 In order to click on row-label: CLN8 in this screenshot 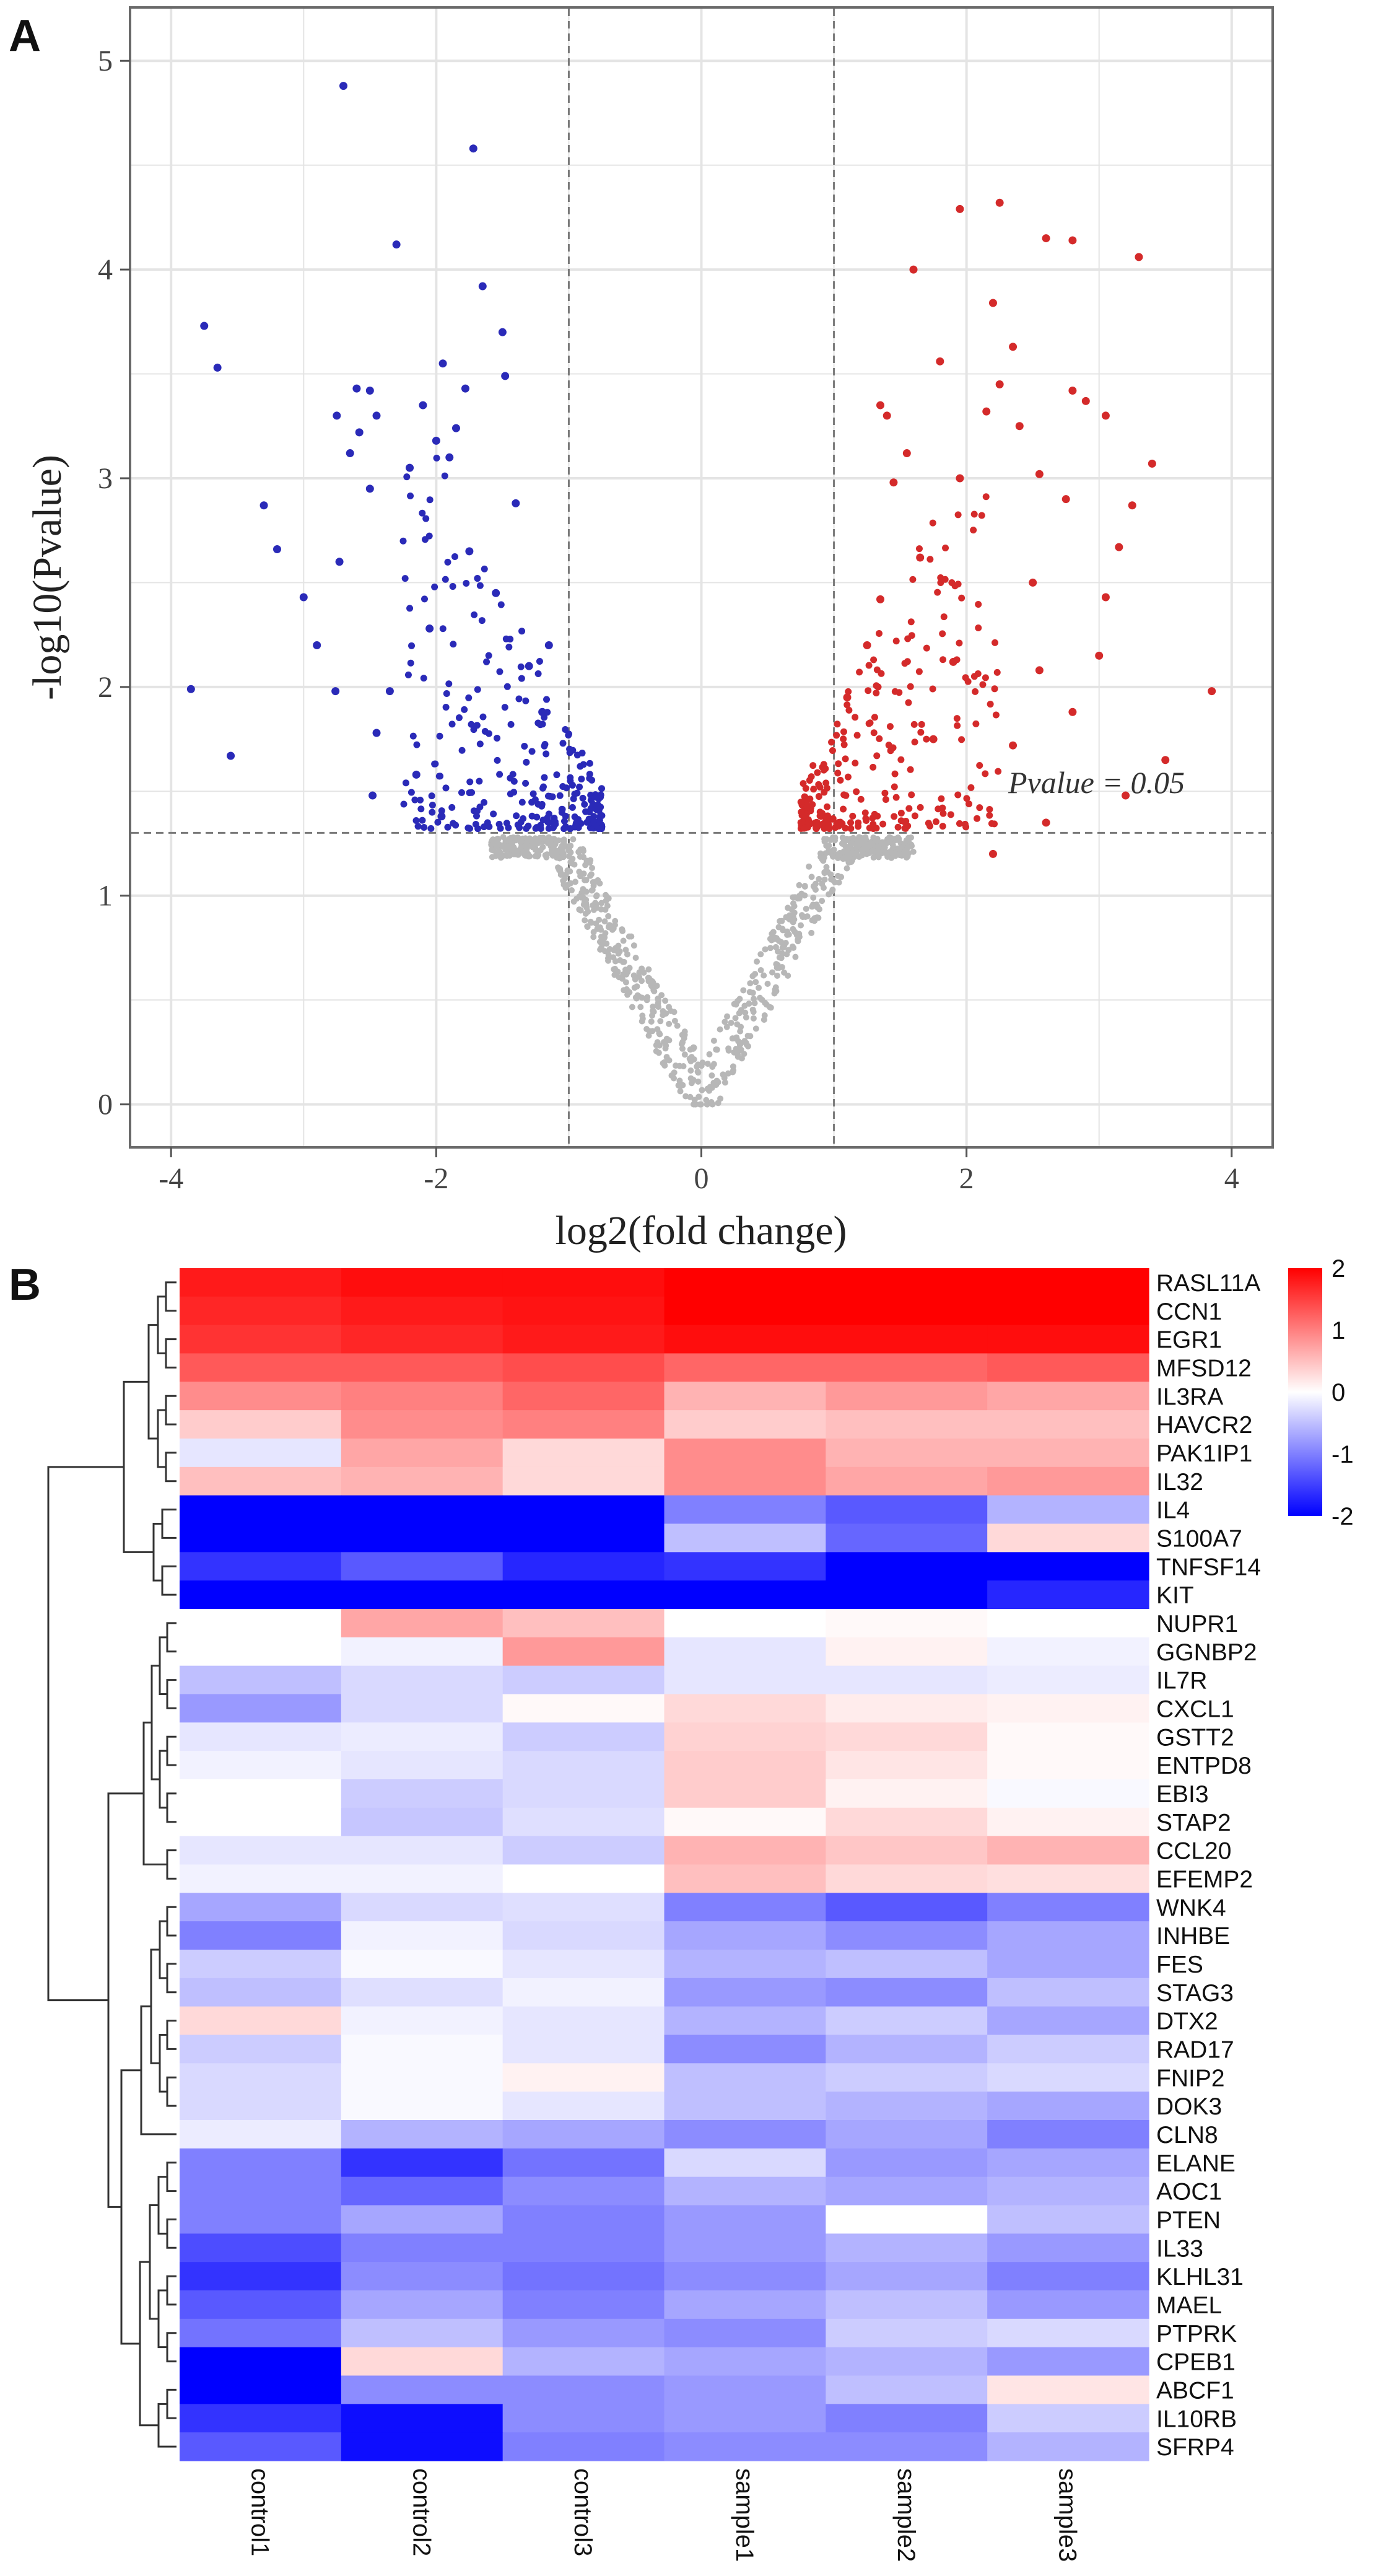, I will do `click(1187, 2135)`.